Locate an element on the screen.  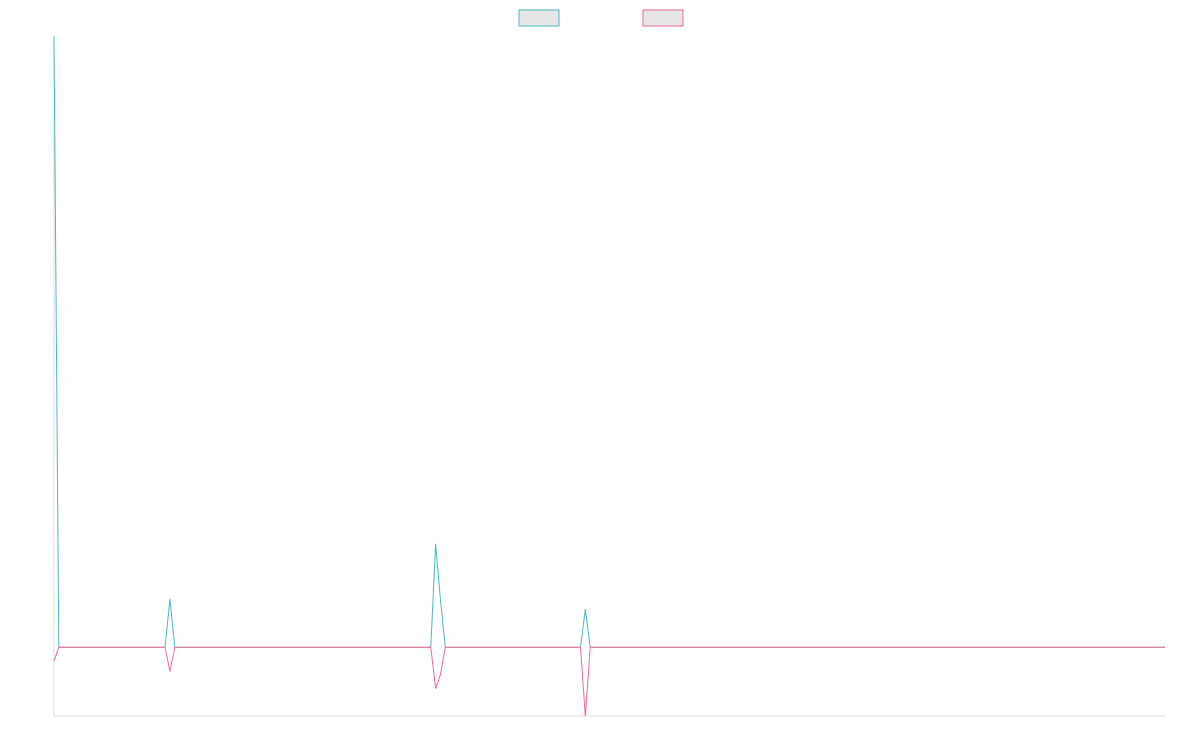
legend is located at coordinates (601, 18).